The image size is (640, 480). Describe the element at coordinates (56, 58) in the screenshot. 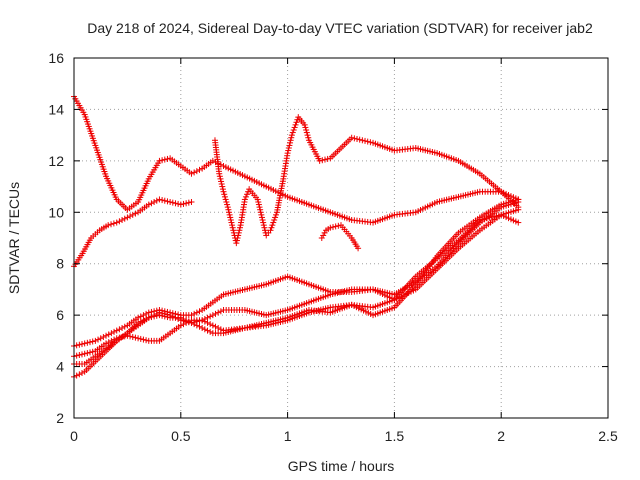

I see `y-tick-label: 16` at that location.